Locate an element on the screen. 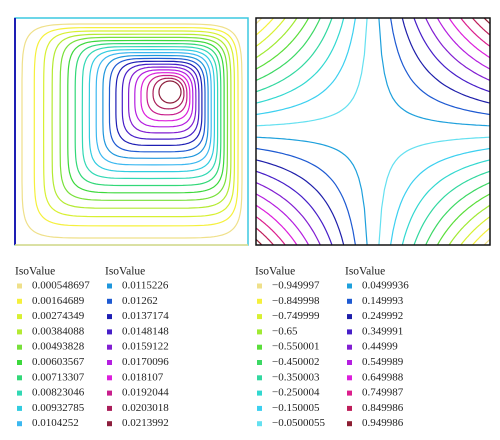 The width and height of the screenshot is (500, 440). legend-label: 0.749987 is located at coordinates (383, 393).